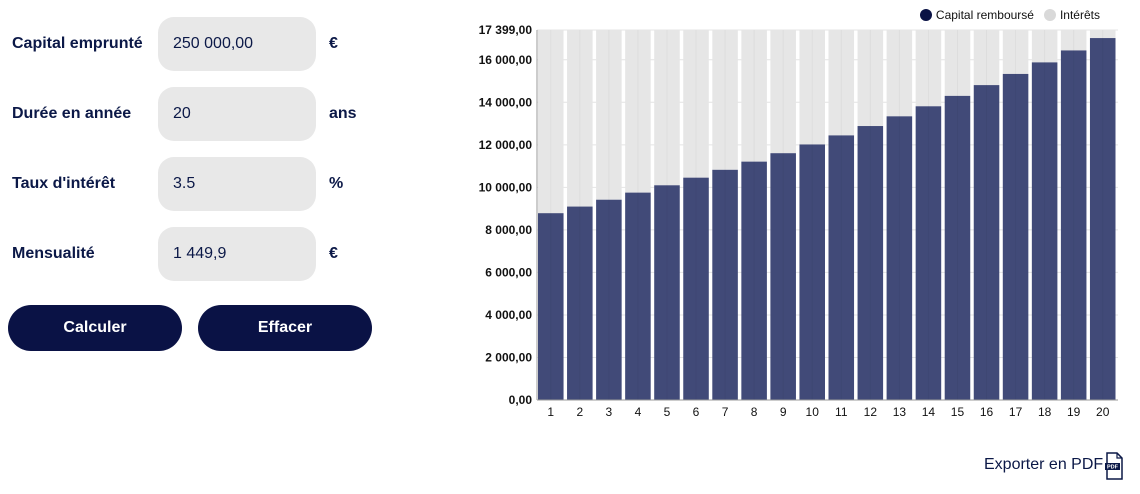  Describe the element at coordinates (1049, 15) in the screenshot. I see `legend-dot-interest` at that location.